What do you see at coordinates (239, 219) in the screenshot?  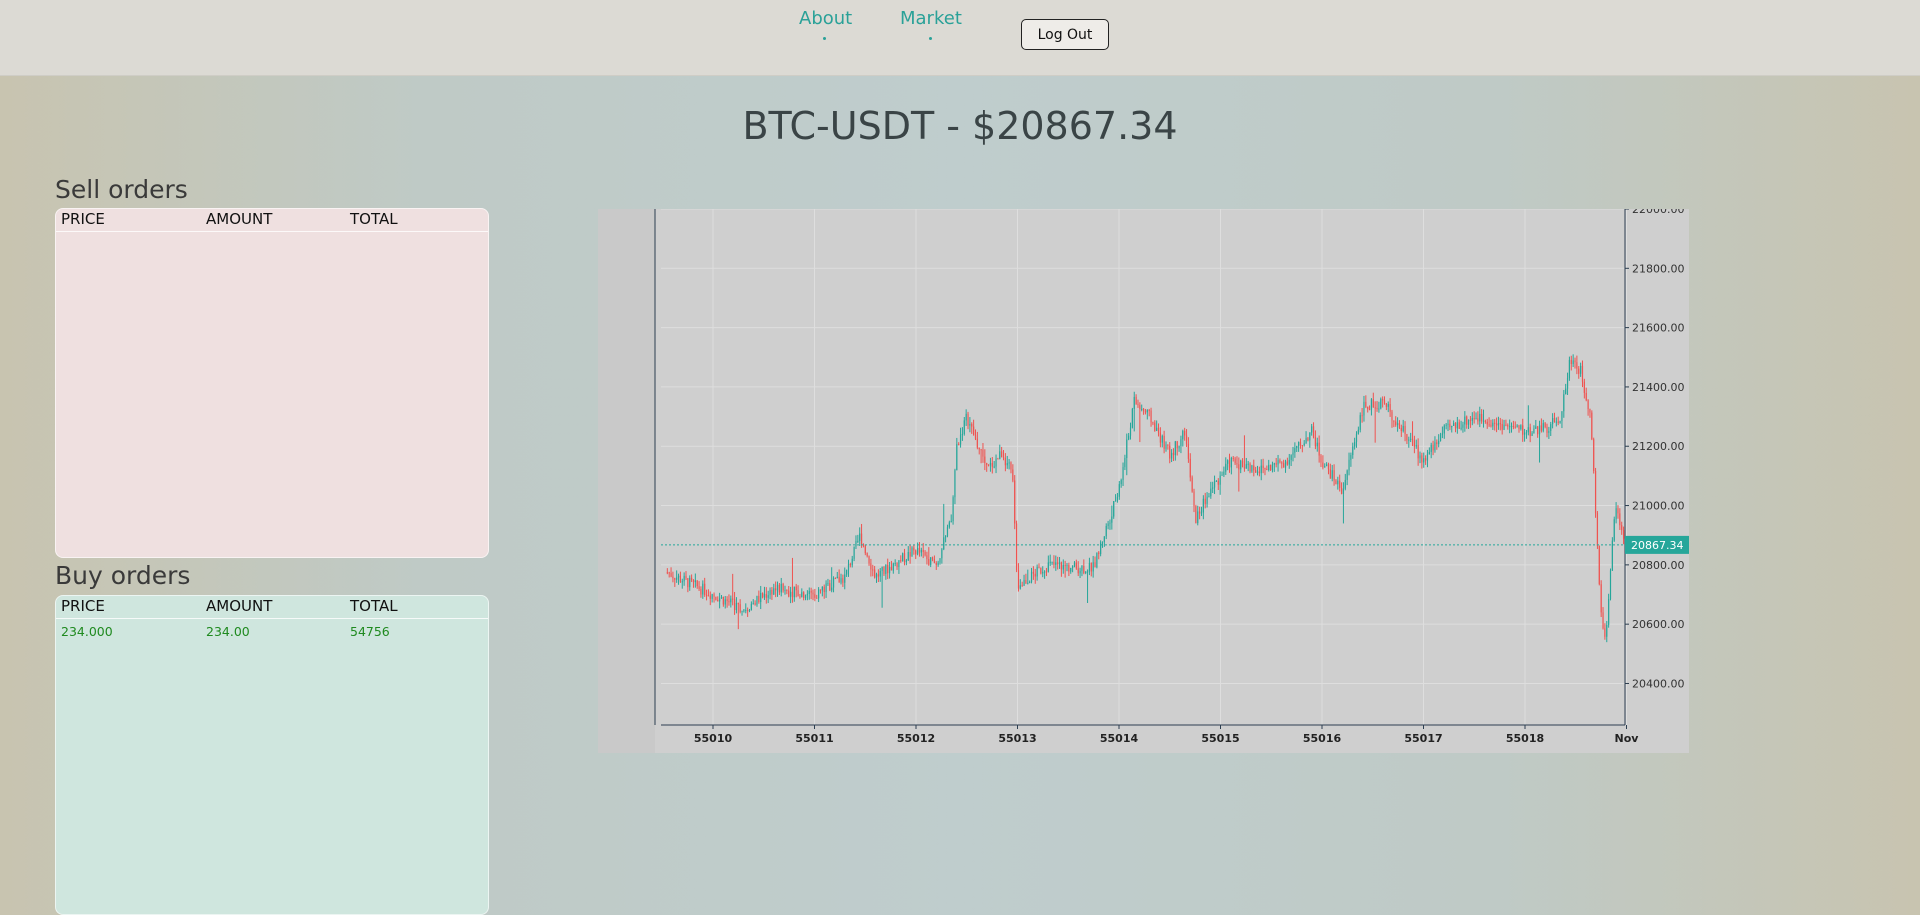 I see `sell-col-amount: AMOUNT` at bounding box center [239, 219].